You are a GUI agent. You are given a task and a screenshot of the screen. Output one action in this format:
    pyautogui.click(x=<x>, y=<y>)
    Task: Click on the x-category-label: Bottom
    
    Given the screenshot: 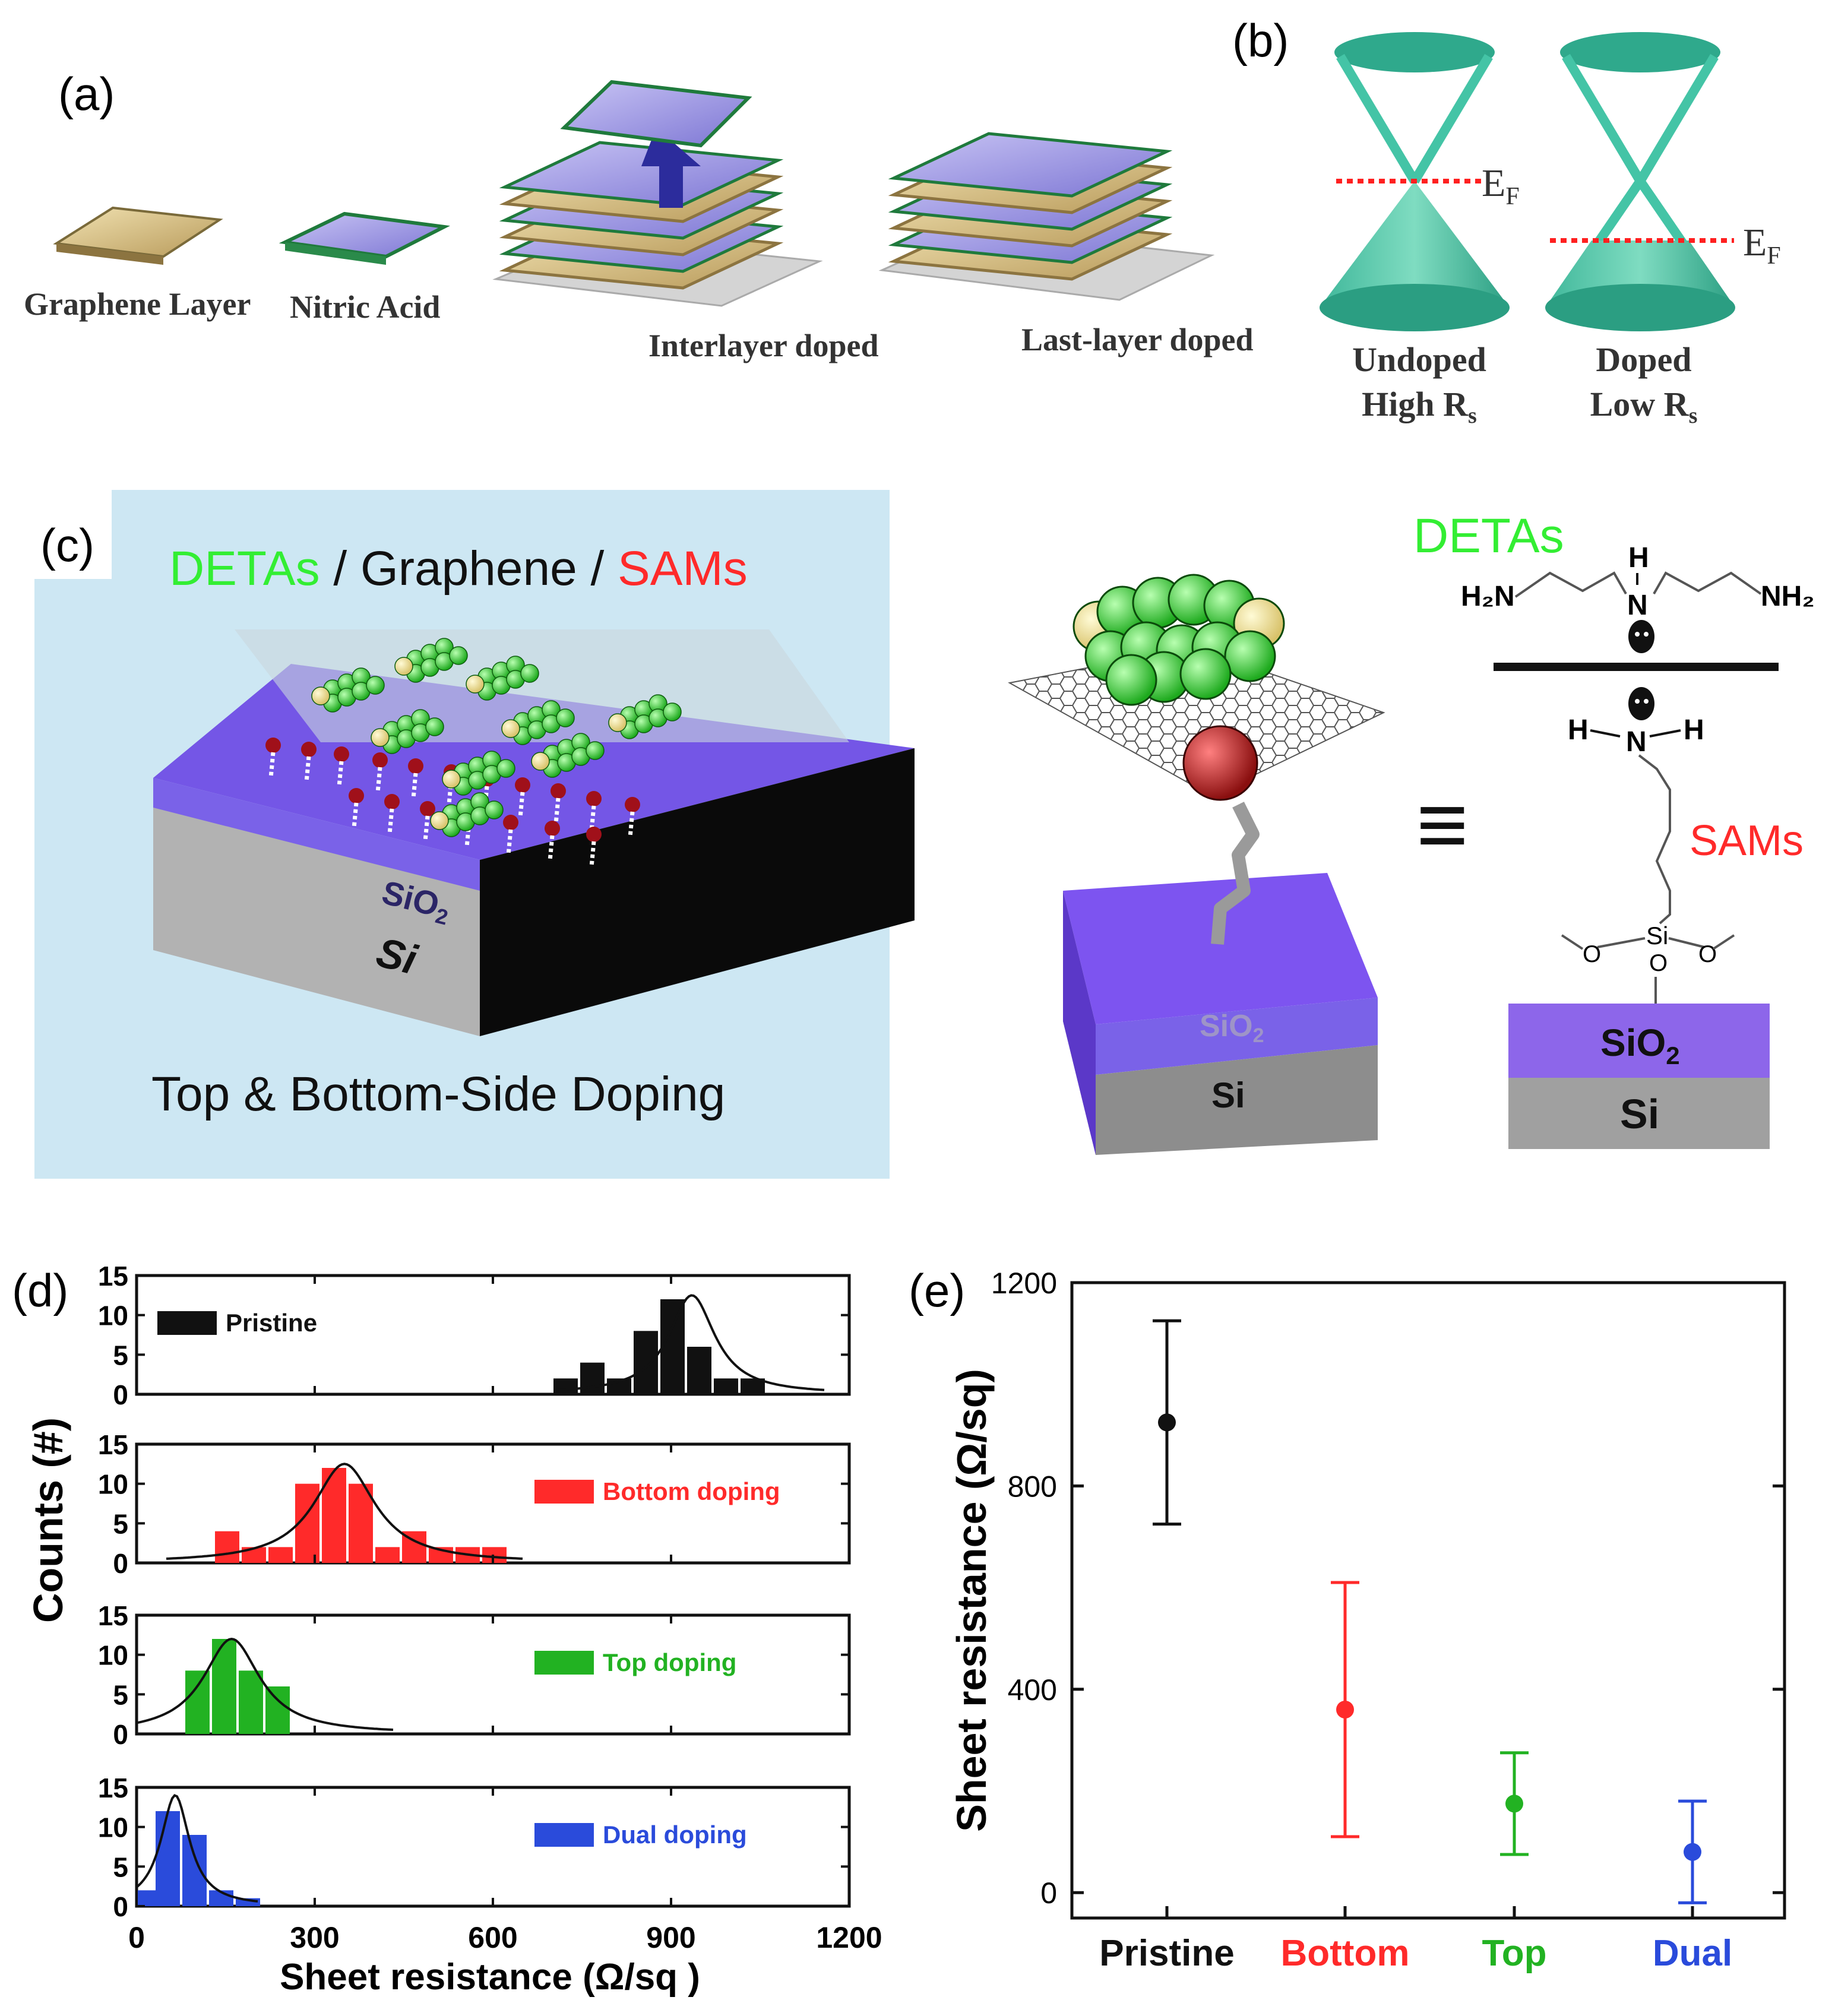 What is the action you would take?
    pyautogui.click(x=1345, y=1953)
    